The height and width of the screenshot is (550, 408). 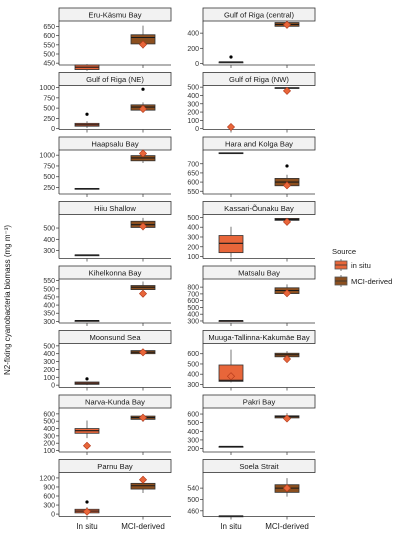 What do you see at coordinates (193, 173) in the screenshot?
I see `y-tick-label: 650` at bounding box center [193, 173].